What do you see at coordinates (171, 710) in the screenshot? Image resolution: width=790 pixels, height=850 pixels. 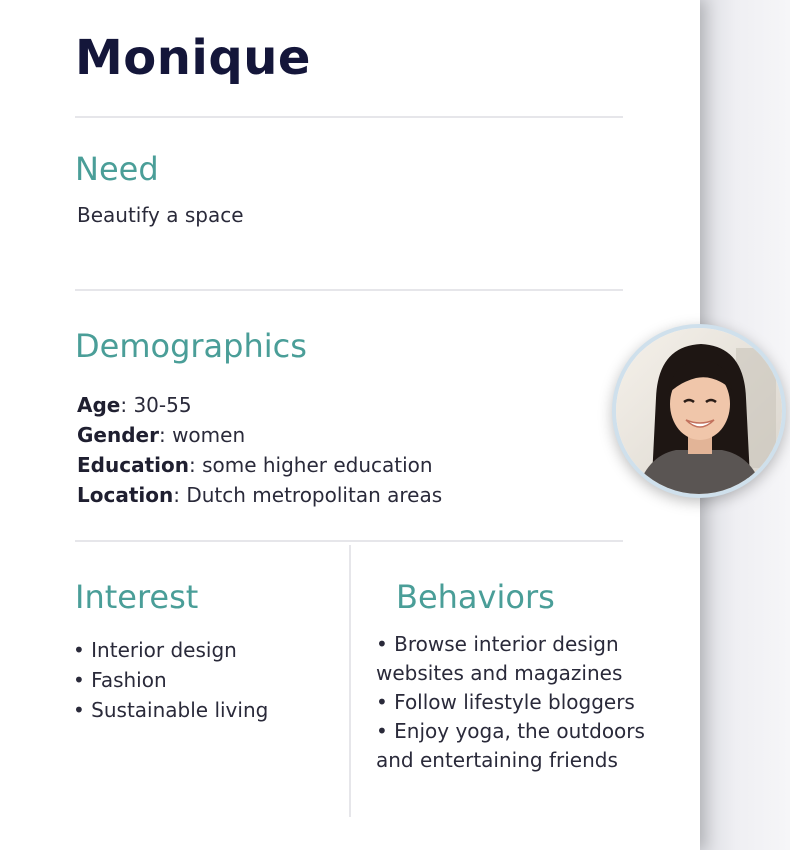 I see `list-item: • Sustainable living` at bounding box center [171, 710].